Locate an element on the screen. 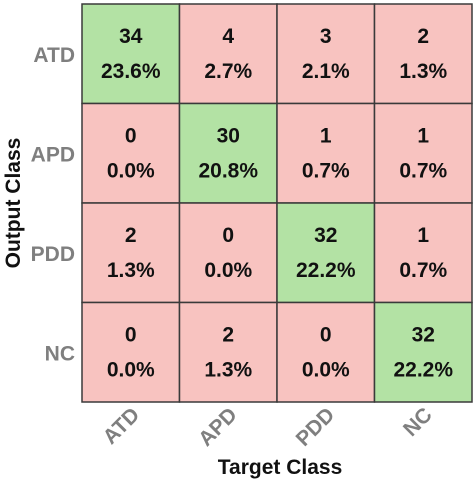 This screenshot has height=483, width=474. matrix-cell-nc-nc is located at coordinates (423, 352).